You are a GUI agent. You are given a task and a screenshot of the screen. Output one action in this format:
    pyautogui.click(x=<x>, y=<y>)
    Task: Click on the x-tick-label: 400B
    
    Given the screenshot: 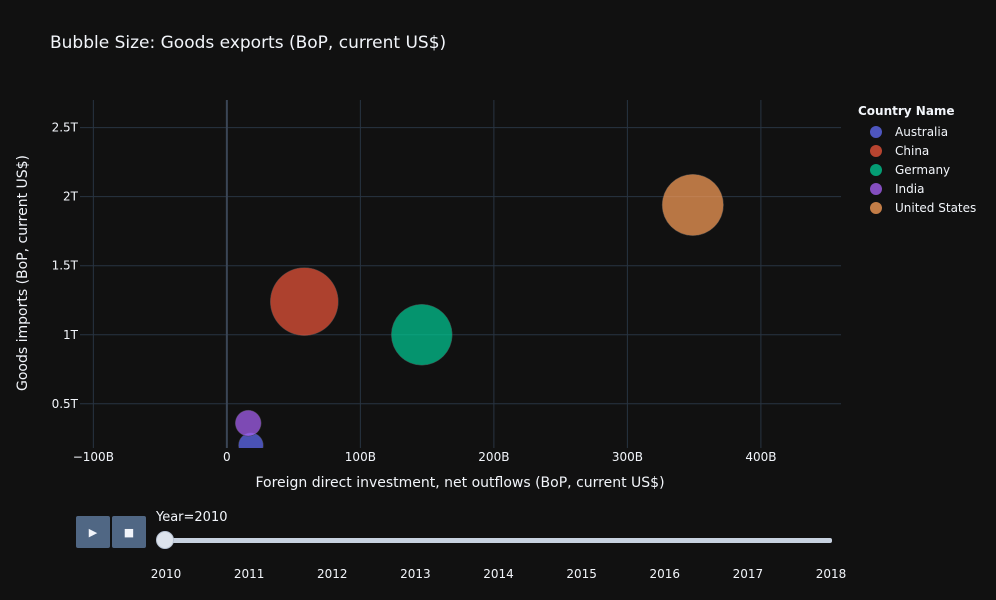 What is the action you would take?
    pyautogui.click(x=760, y=457)
    